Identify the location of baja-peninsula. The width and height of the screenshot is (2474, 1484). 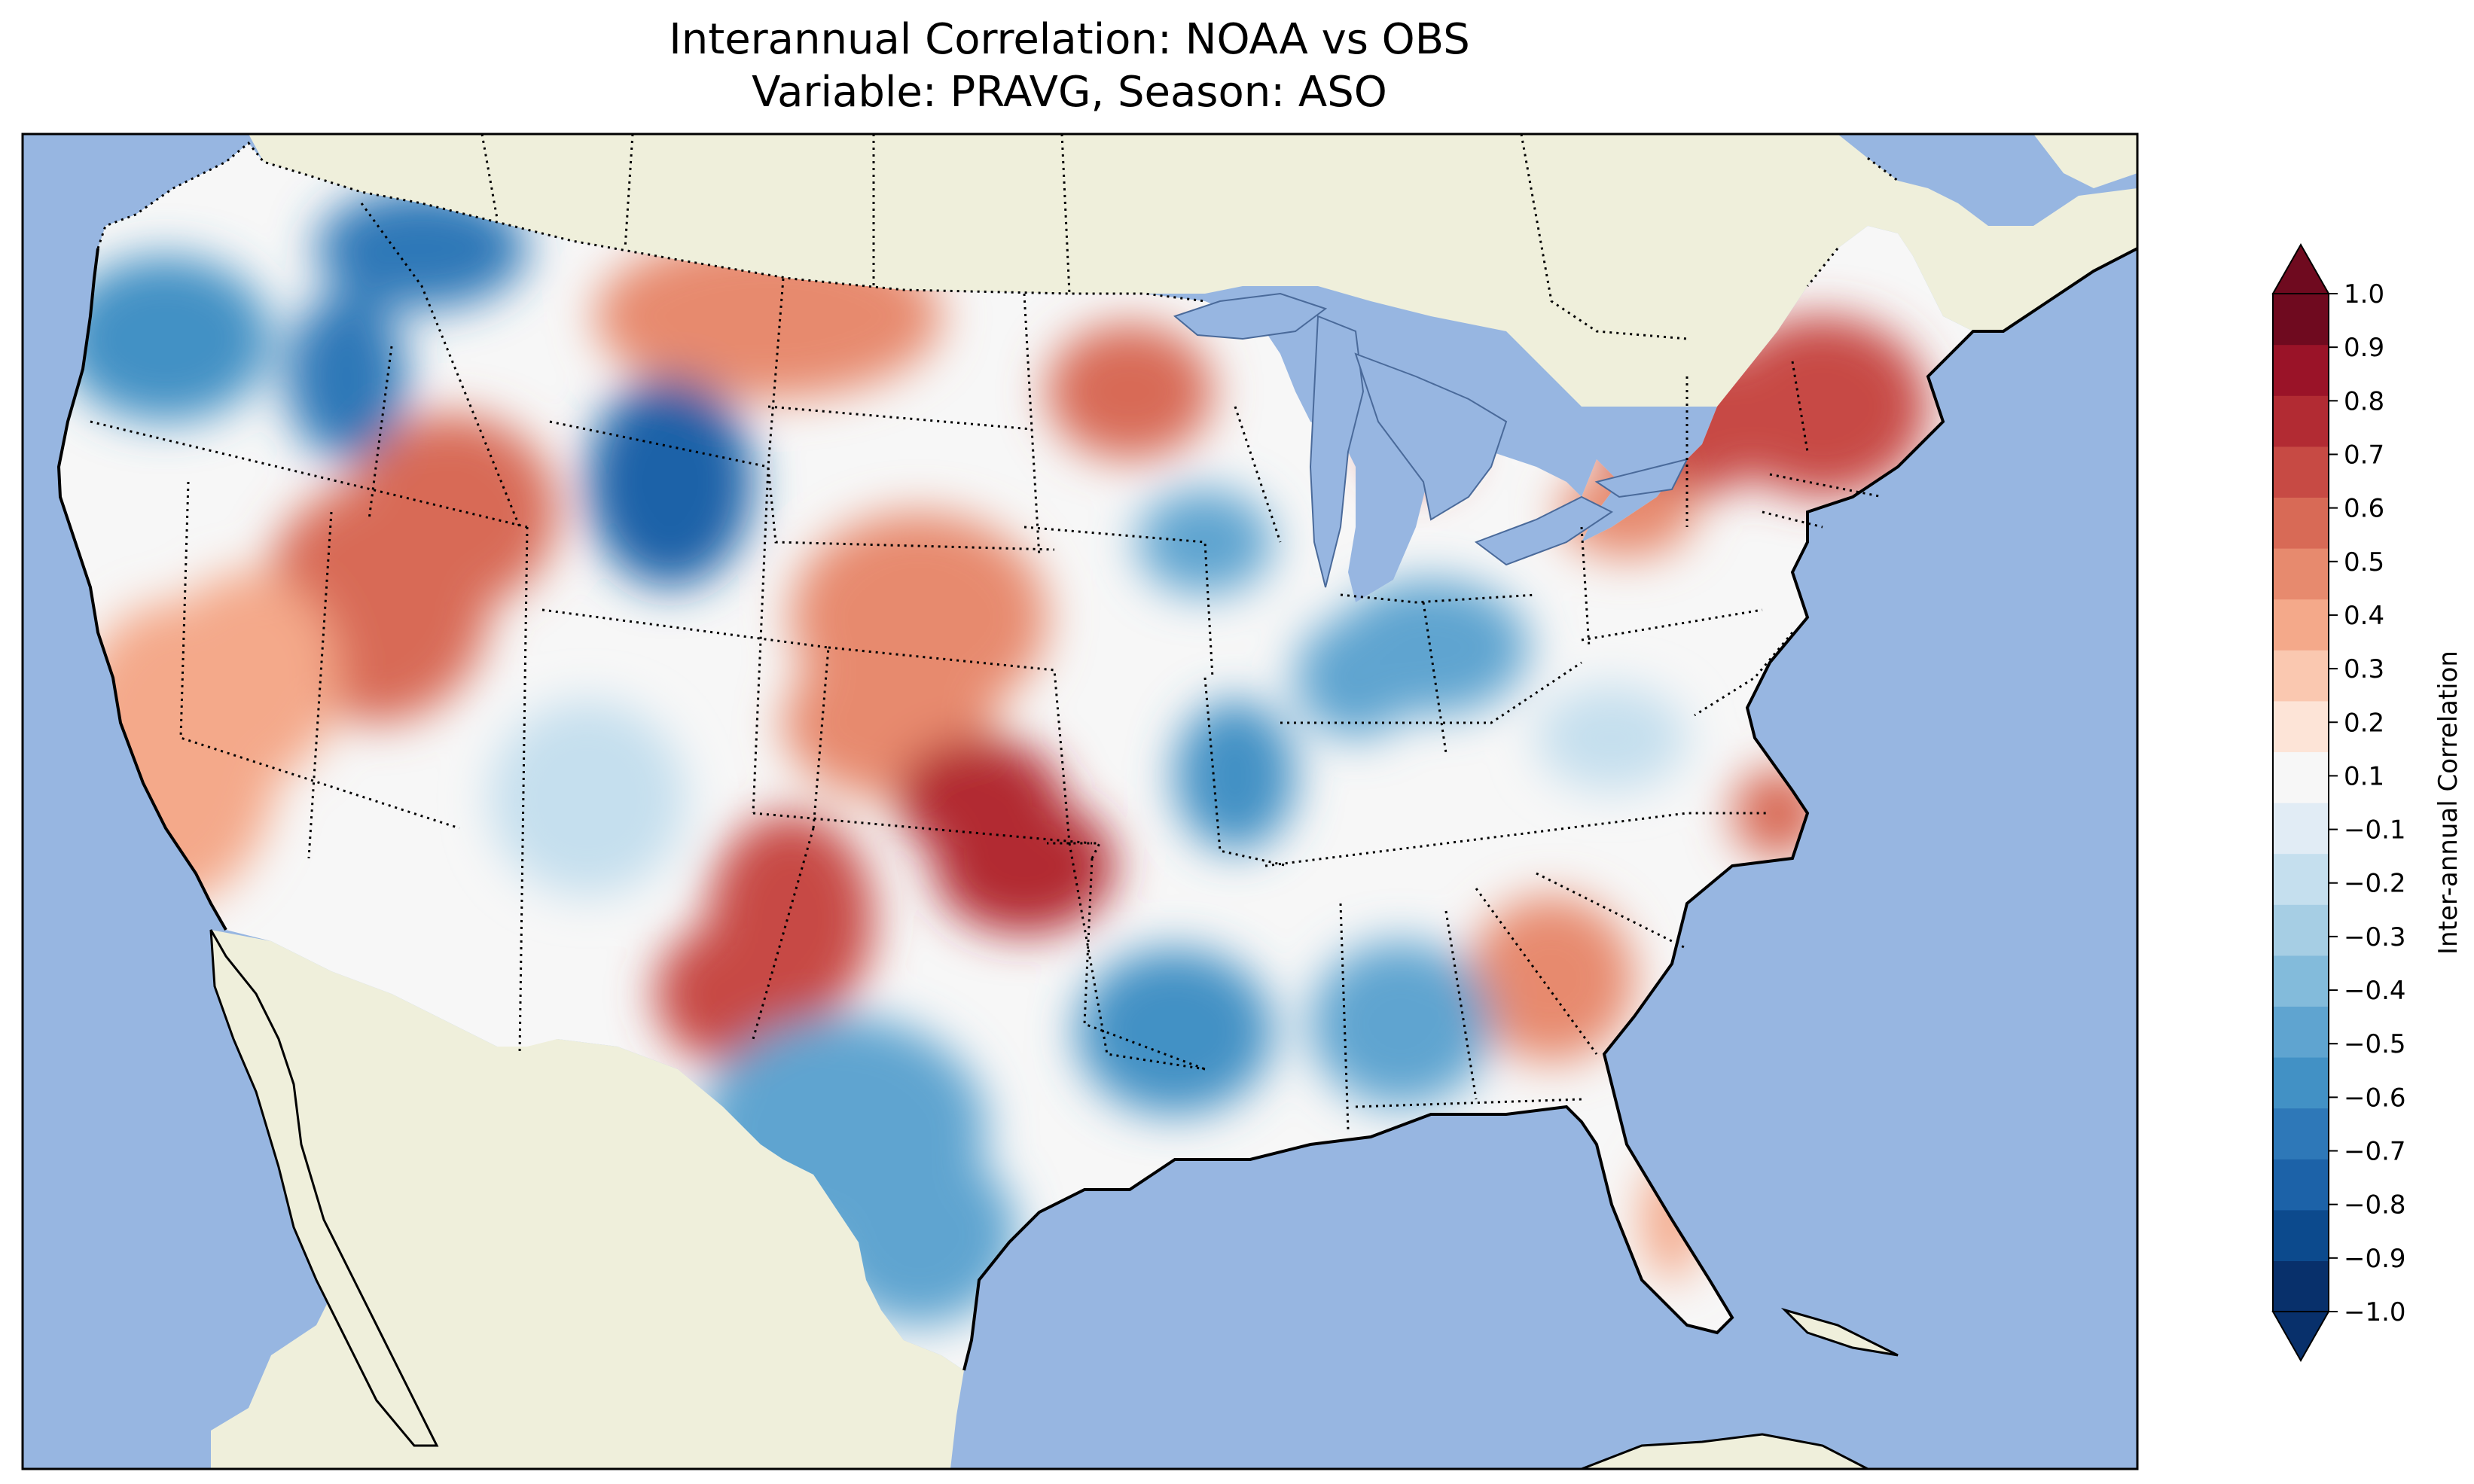
(324, 1188).